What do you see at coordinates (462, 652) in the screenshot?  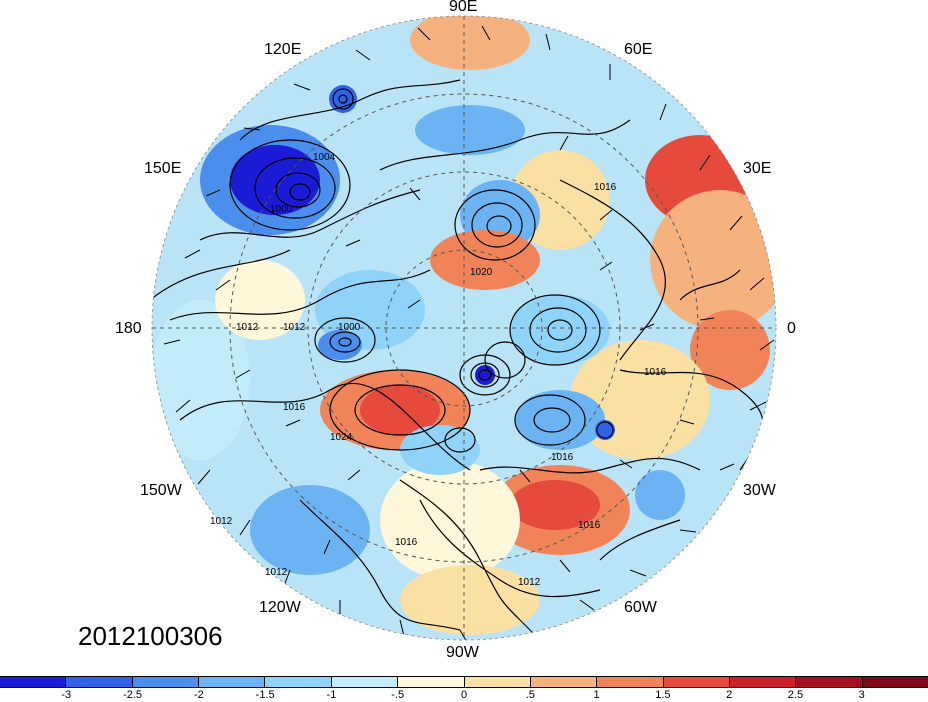 I see `lon-label-90w: 90W` at bounding box center [462, 652].